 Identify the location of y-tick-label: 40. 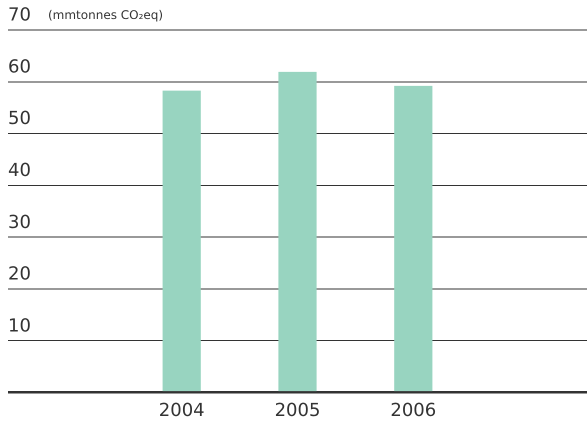
(19, 170).